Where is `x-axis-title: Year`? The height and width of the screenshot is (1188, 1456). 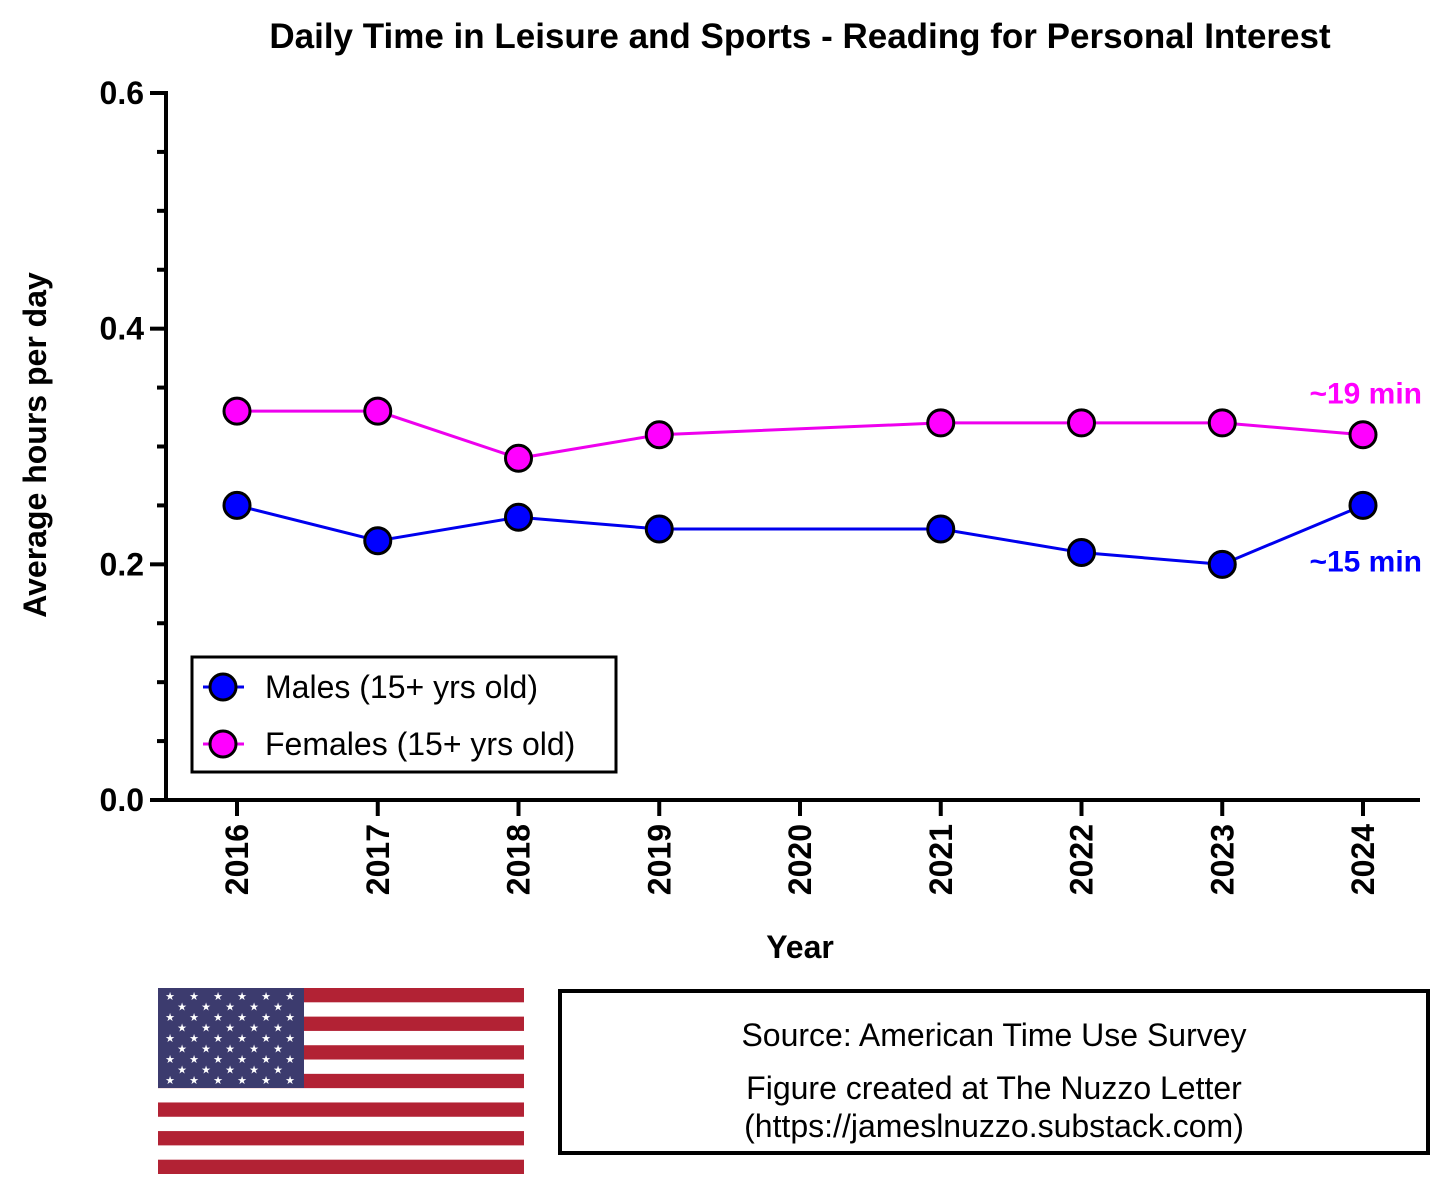
x-axis-title: Year is located at coordinates (800, 947).